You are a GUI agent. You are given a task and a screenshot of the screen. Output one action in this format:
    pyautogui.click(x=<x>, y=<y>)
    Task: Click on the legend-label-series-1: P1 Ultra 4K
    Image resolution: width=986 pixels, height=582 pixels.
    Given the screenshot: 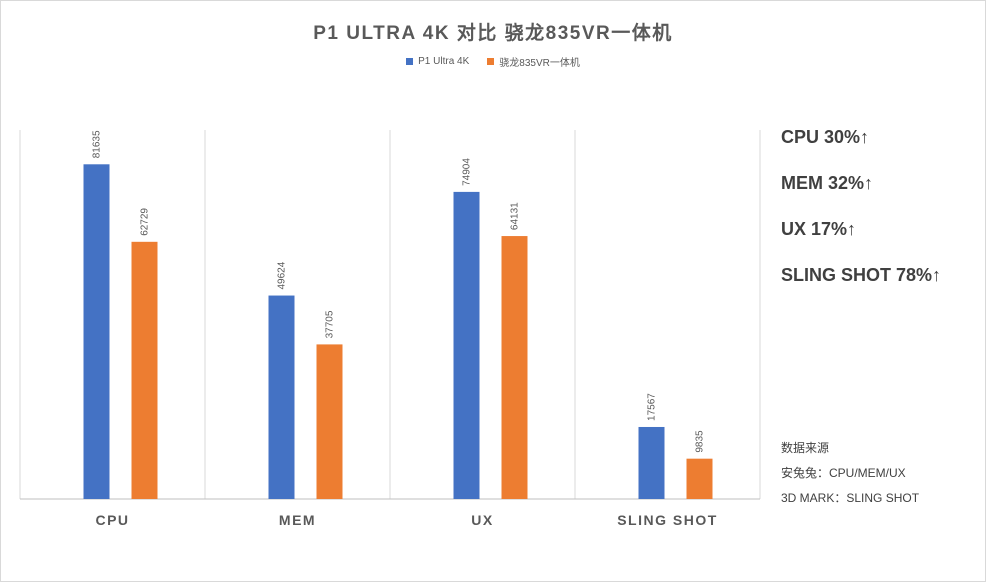 What is the action you would take?
    pyautogui.click(x=444, y=61)
    